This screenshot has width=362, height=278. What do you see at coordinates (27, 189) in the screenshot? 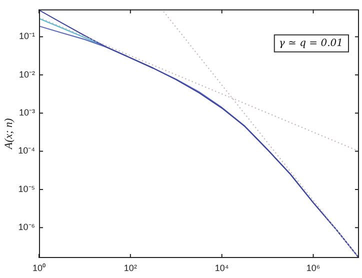
I see `y-tick-label: 10⁻⁵` at bounding box center [27, 189].